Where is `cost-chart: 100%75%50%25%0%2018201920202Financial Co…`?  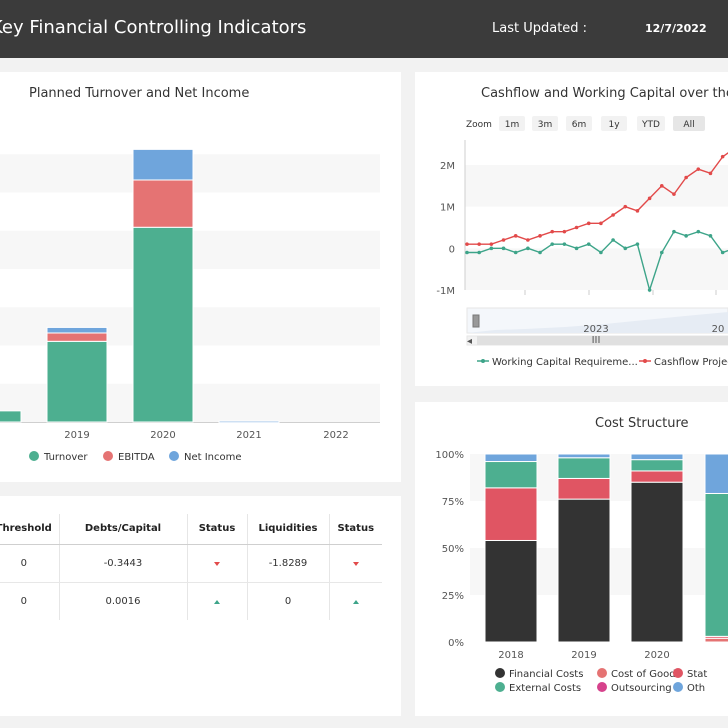
cost-chart: 100%75%50%25%0%2018201920202Financial Co… is located at coordinates (581, 572).